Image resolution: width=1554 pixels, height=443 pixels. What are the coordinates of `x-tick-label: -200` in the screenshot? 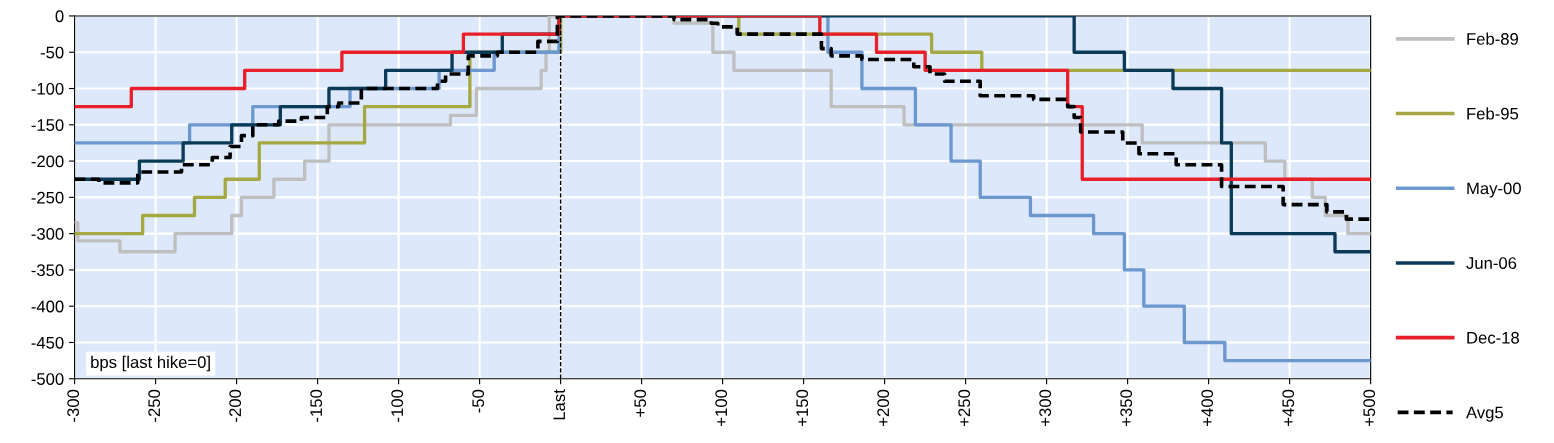 It's located at (235, 405).